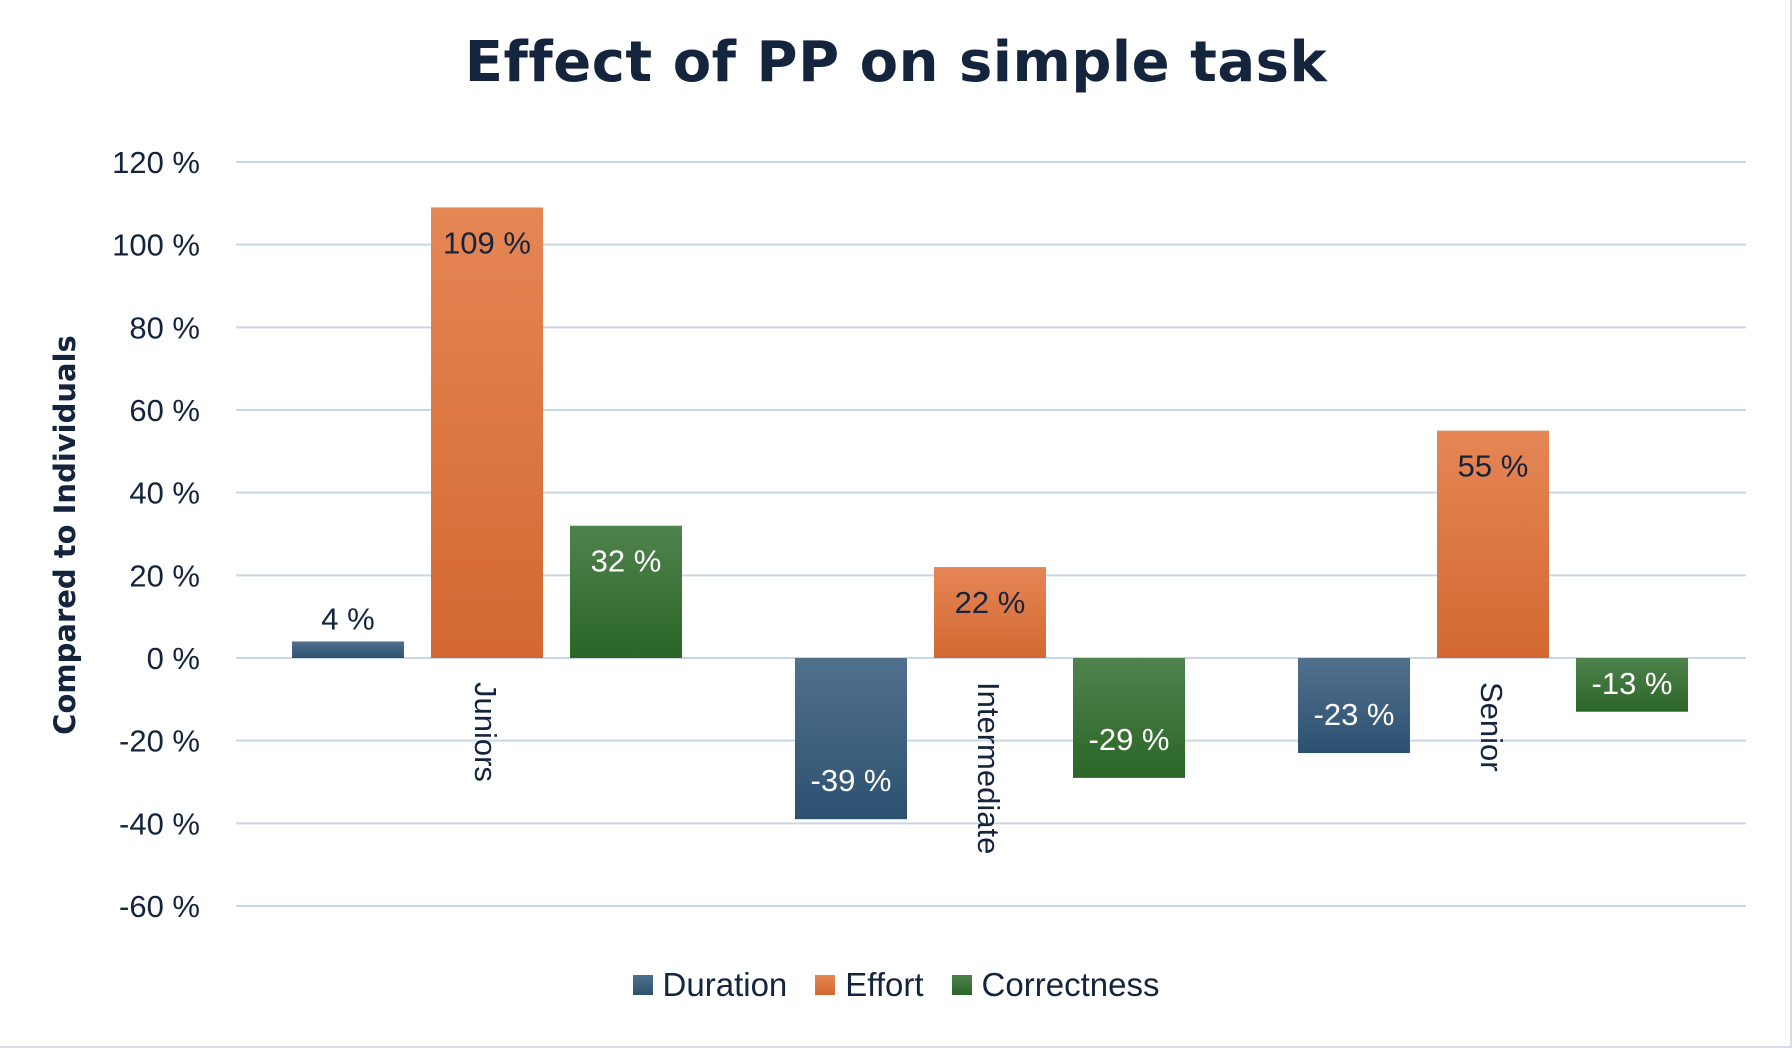  What do you see at coordinates (164, 410) in the screenshot?
I see `y-tick-label: 60 %` at bounding box center [164, 410].